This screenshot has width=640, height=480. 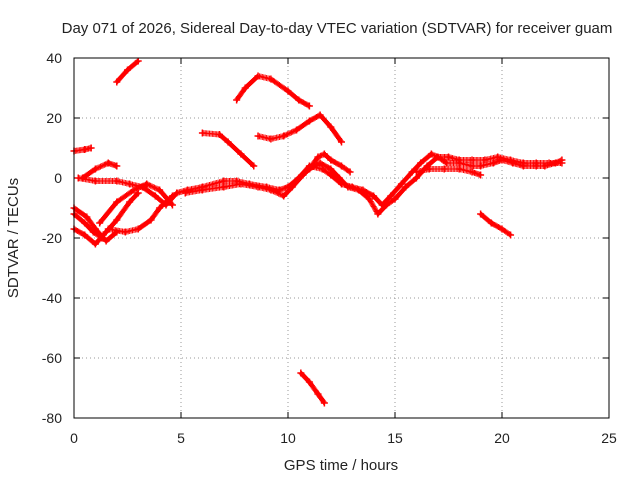 What do you see at coordinates (52, 418) in the screenshot?
I see `y-tick-label: -80` at bounding box center [52, 418].